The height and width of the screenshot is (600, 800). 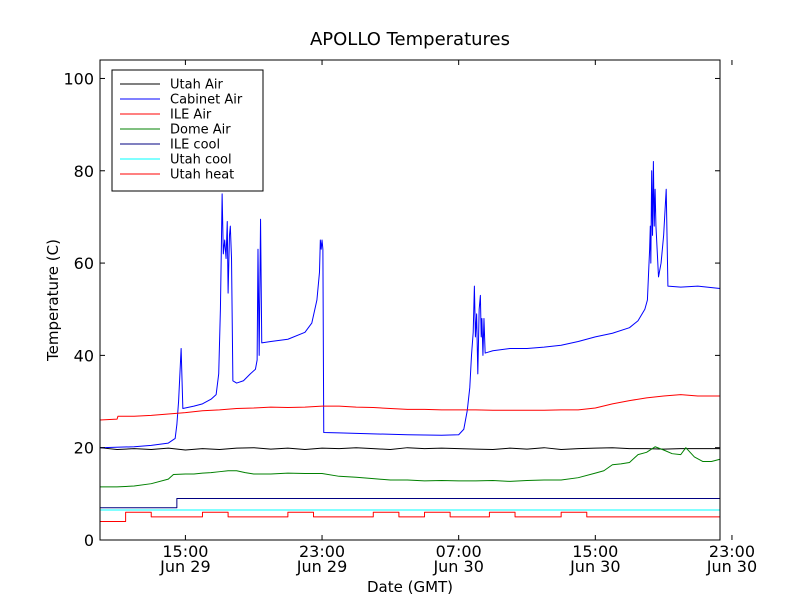 What do you see at coordinates (409, 449) in the screenshot?
I see `series-line-utah-air` at bounding box center [409, 449].